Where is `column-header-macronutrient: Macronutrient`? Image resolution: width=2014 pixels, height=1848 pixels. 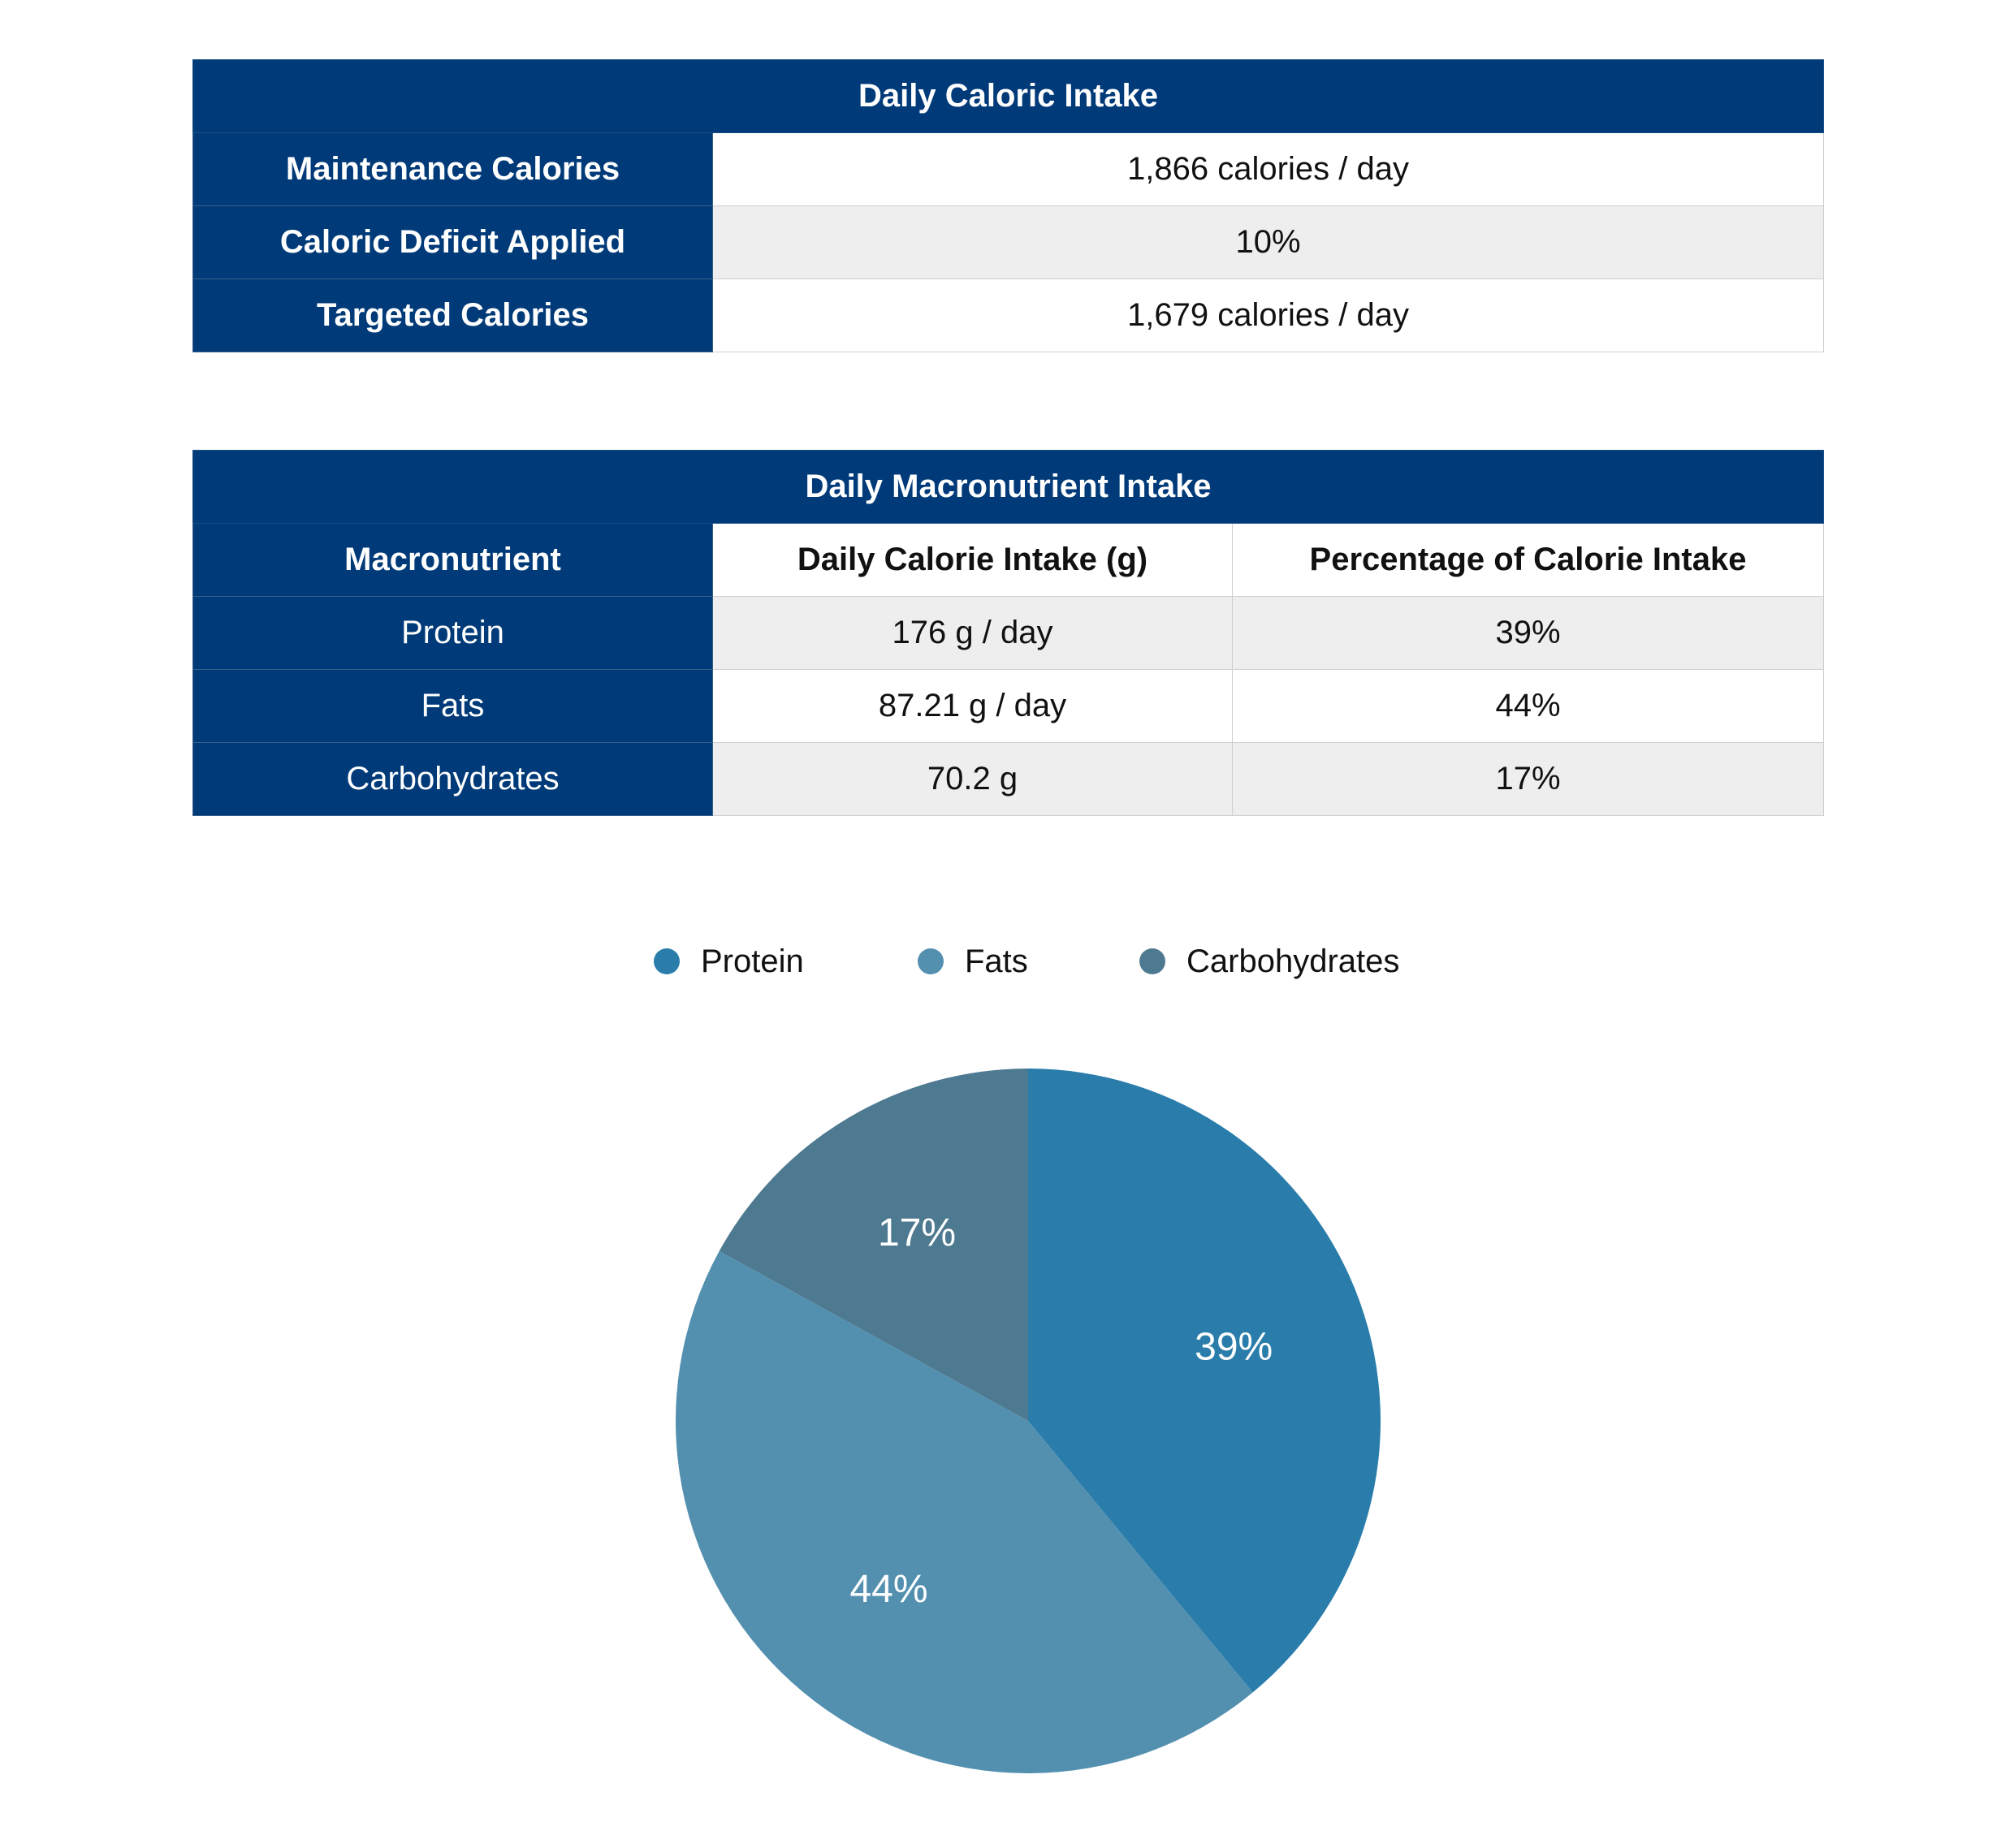 column-header-macronutrient: Macronutrient is located at coordinates (452, 560).